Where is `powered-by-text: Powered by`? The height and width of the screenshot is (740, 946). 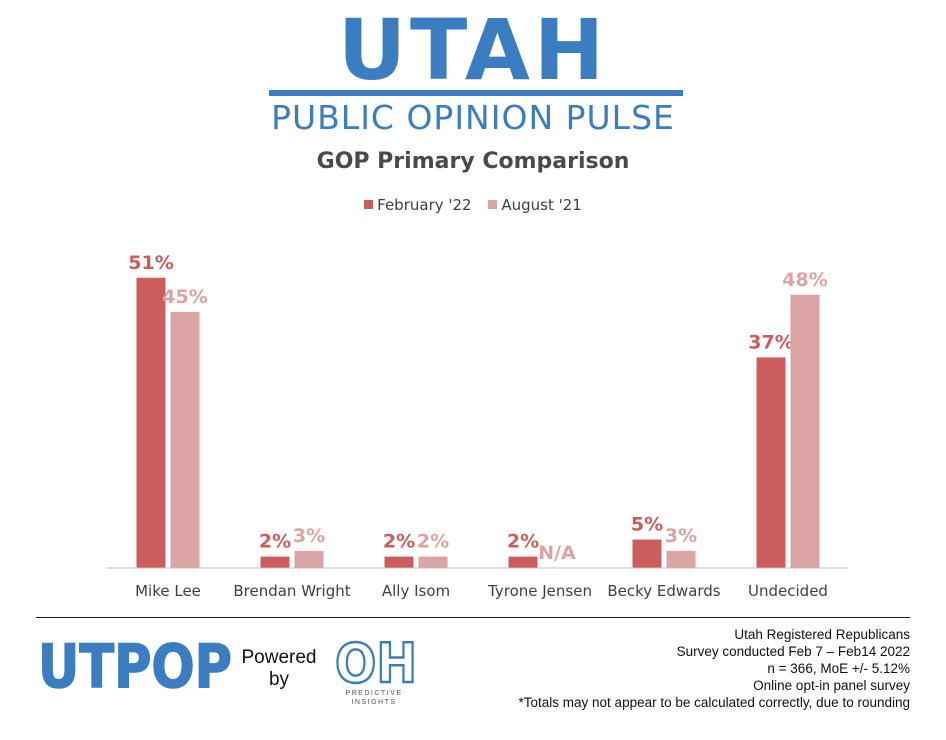
powered-by-text: Powered by is located at coordinates (279, 669).